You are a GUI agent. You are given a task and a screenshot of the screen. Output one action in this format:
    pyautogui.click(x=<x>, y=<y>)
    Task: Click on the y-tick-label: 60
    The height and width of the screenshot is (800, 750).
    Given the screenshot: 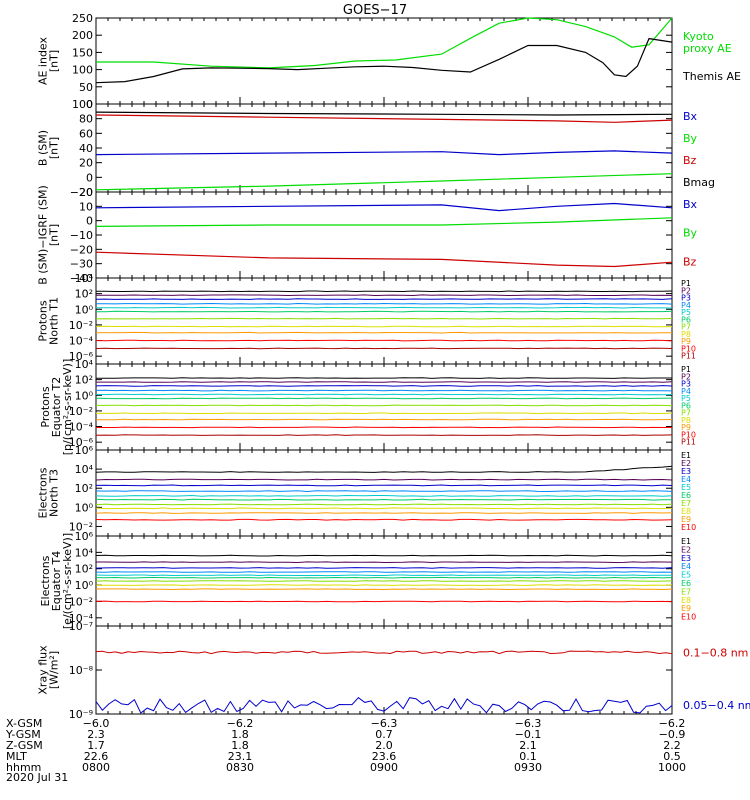 What is the action you would take?
    pyautogui.click(x=86, y=133)
    